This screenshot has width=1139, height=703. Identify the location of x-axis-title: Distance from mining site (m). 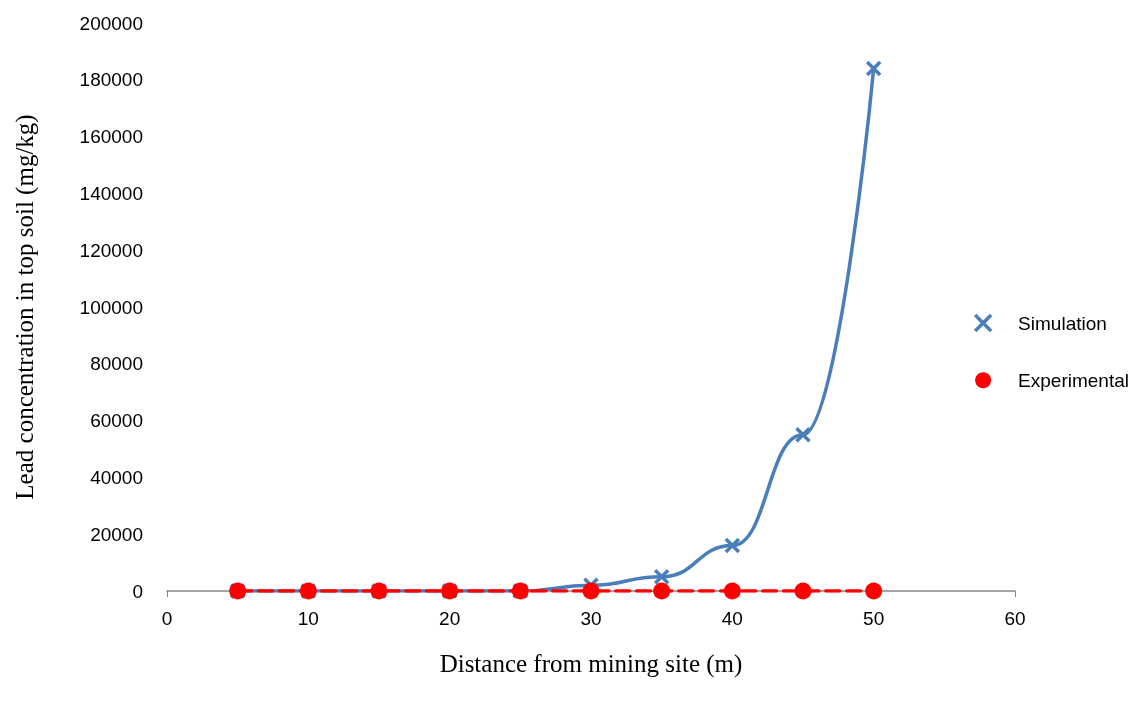
(591, 664).